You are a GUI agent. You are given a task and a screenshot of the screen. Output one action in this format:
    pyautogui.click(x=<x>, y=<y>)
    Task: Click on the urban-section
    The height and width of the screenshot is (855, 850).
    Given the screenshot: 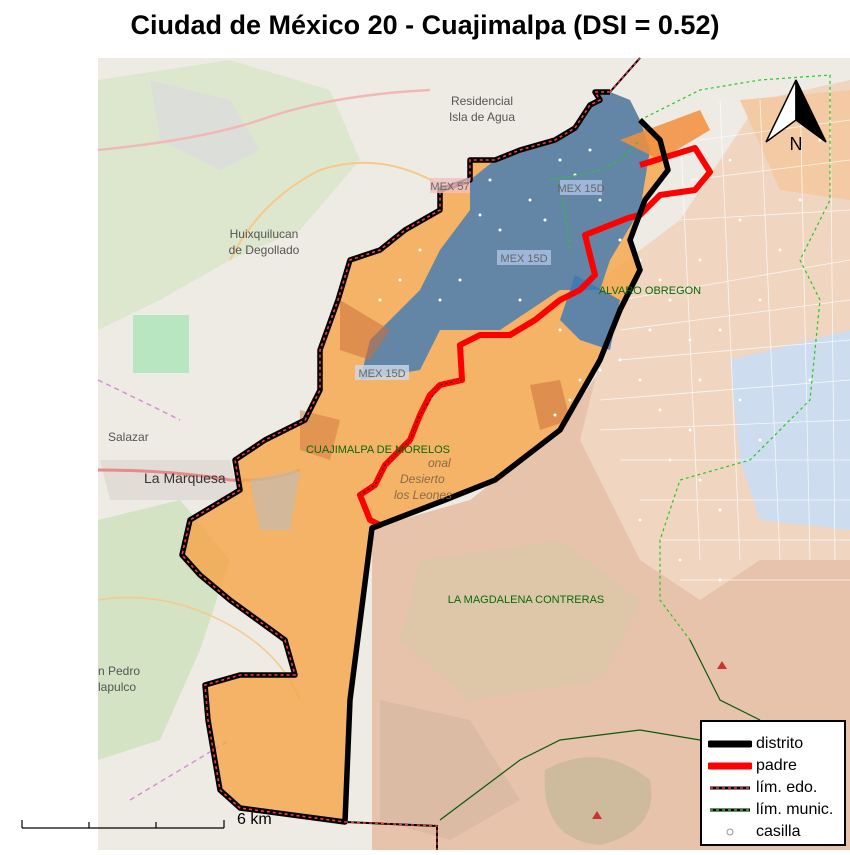 What is the action you would take?
    pyautogui.click(x=275, y=500)
    